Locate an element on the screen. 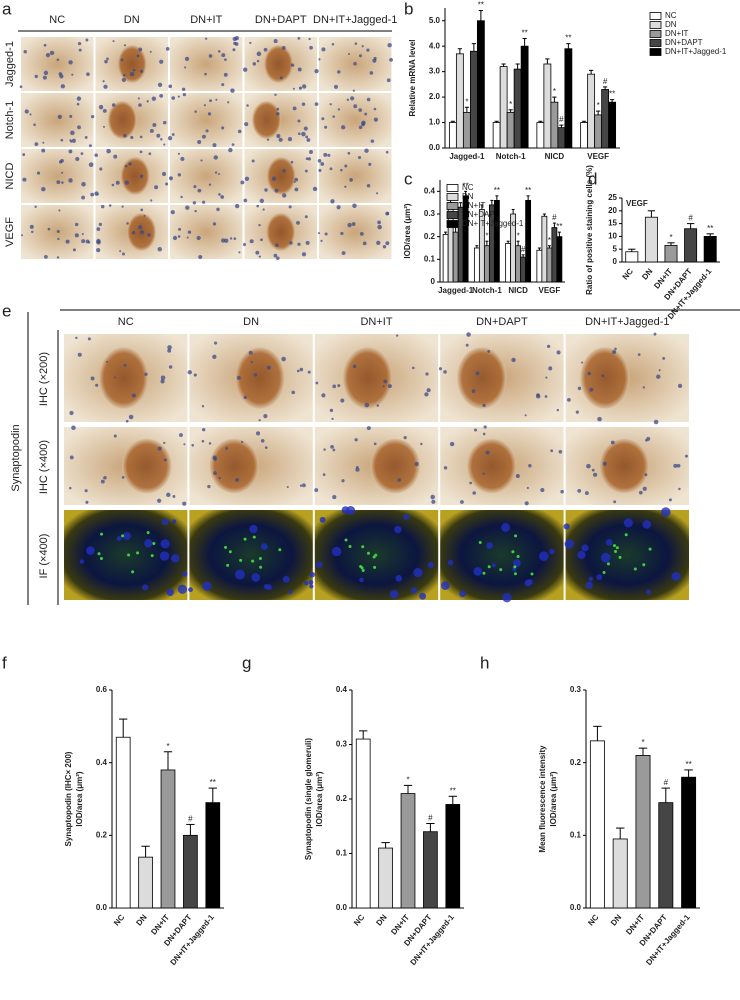 This screenshot has width=740, height=1000. chart-title: VEGF is located at coordinates (637, 203).